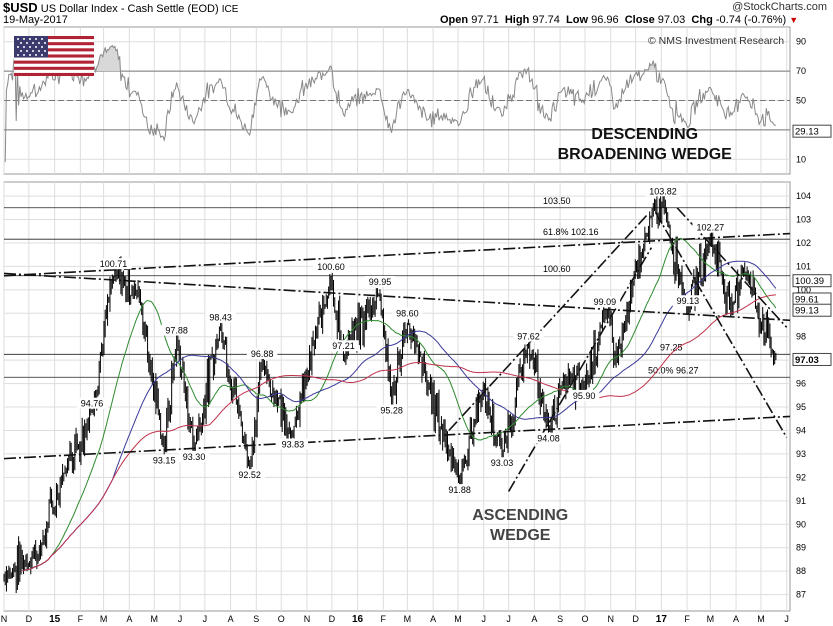 The image size is (833, 626). What do you see at coordinates (803, 243) in the screenshot?
I see `price-y-tick: 102` at bounding box center [803, 243].